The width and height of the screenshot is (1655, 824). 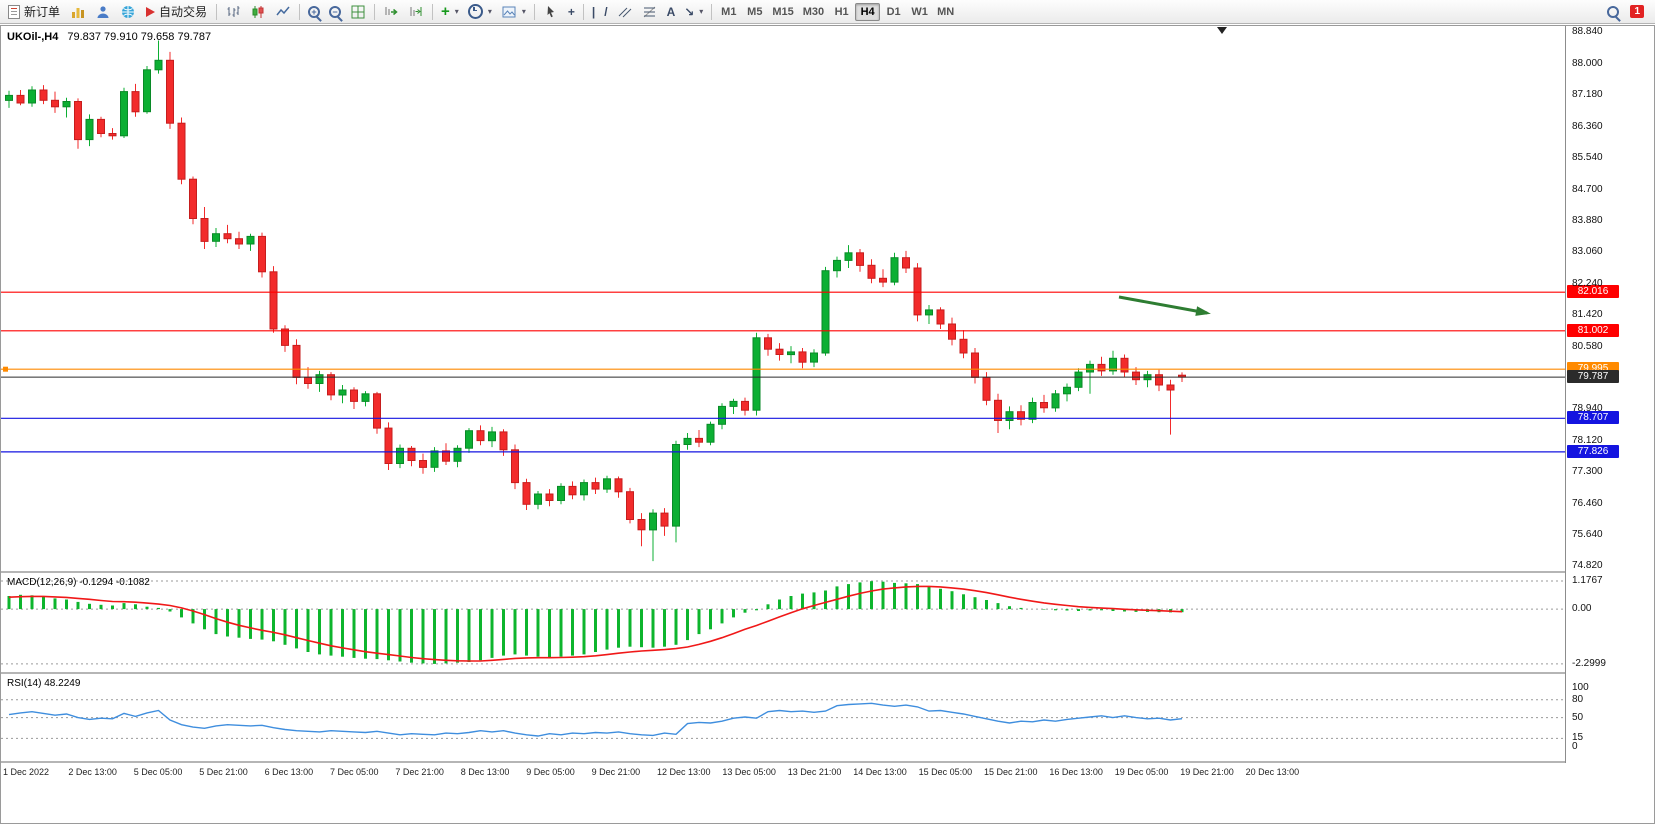 I want to click on fibonacci-icon, so click(x=649, y=11).